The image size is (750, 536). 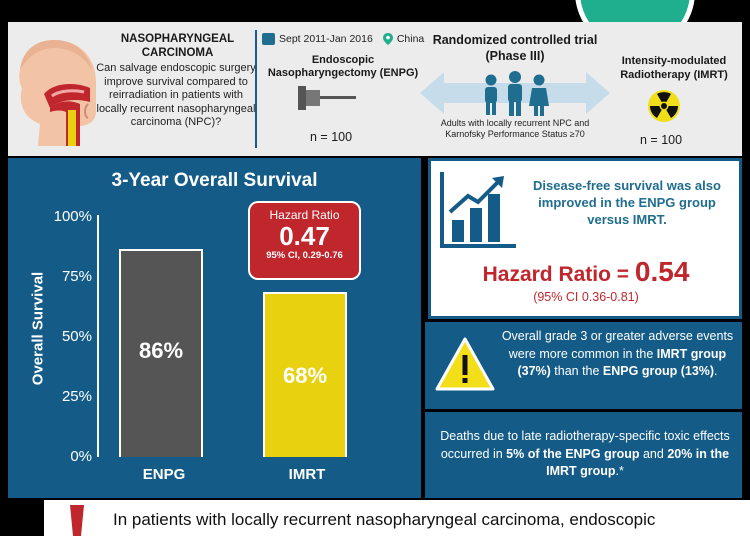 What do you see at coordinates (573, 453) in the screenshot?
I see `deaths-enpg-rate: 5% of the ENPG group` at bounding box center [573, 453].